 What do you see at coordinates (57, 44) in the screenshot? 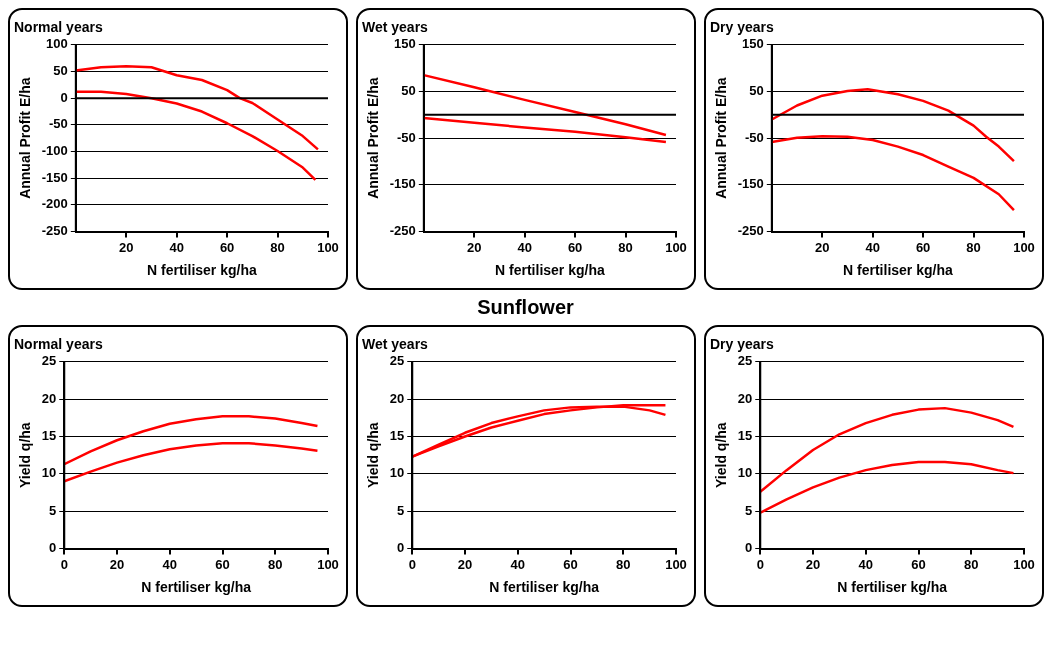
I see `y-tick-label: 100` at bounding box center [57, 44].